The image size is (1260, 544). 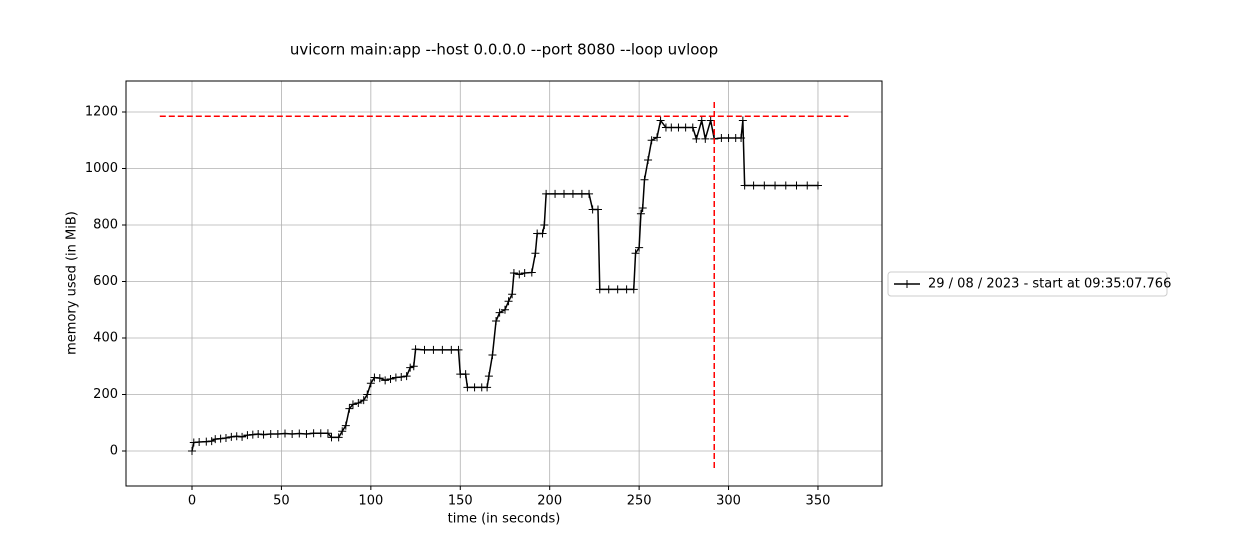 What do you see at coordinates (818, 501) in the screenshot?
I see `x-tick-label: 350` at bounding box center [818, 501].